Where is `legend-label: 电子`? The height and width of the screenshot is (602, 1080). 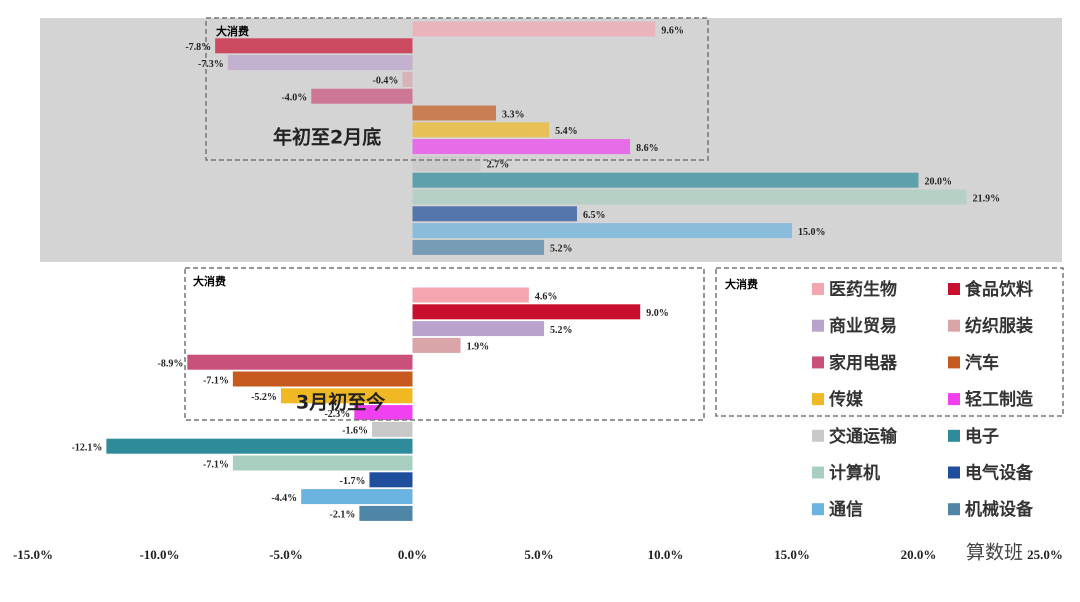
legend-label: 电子 is located at coordinates (982, 436).